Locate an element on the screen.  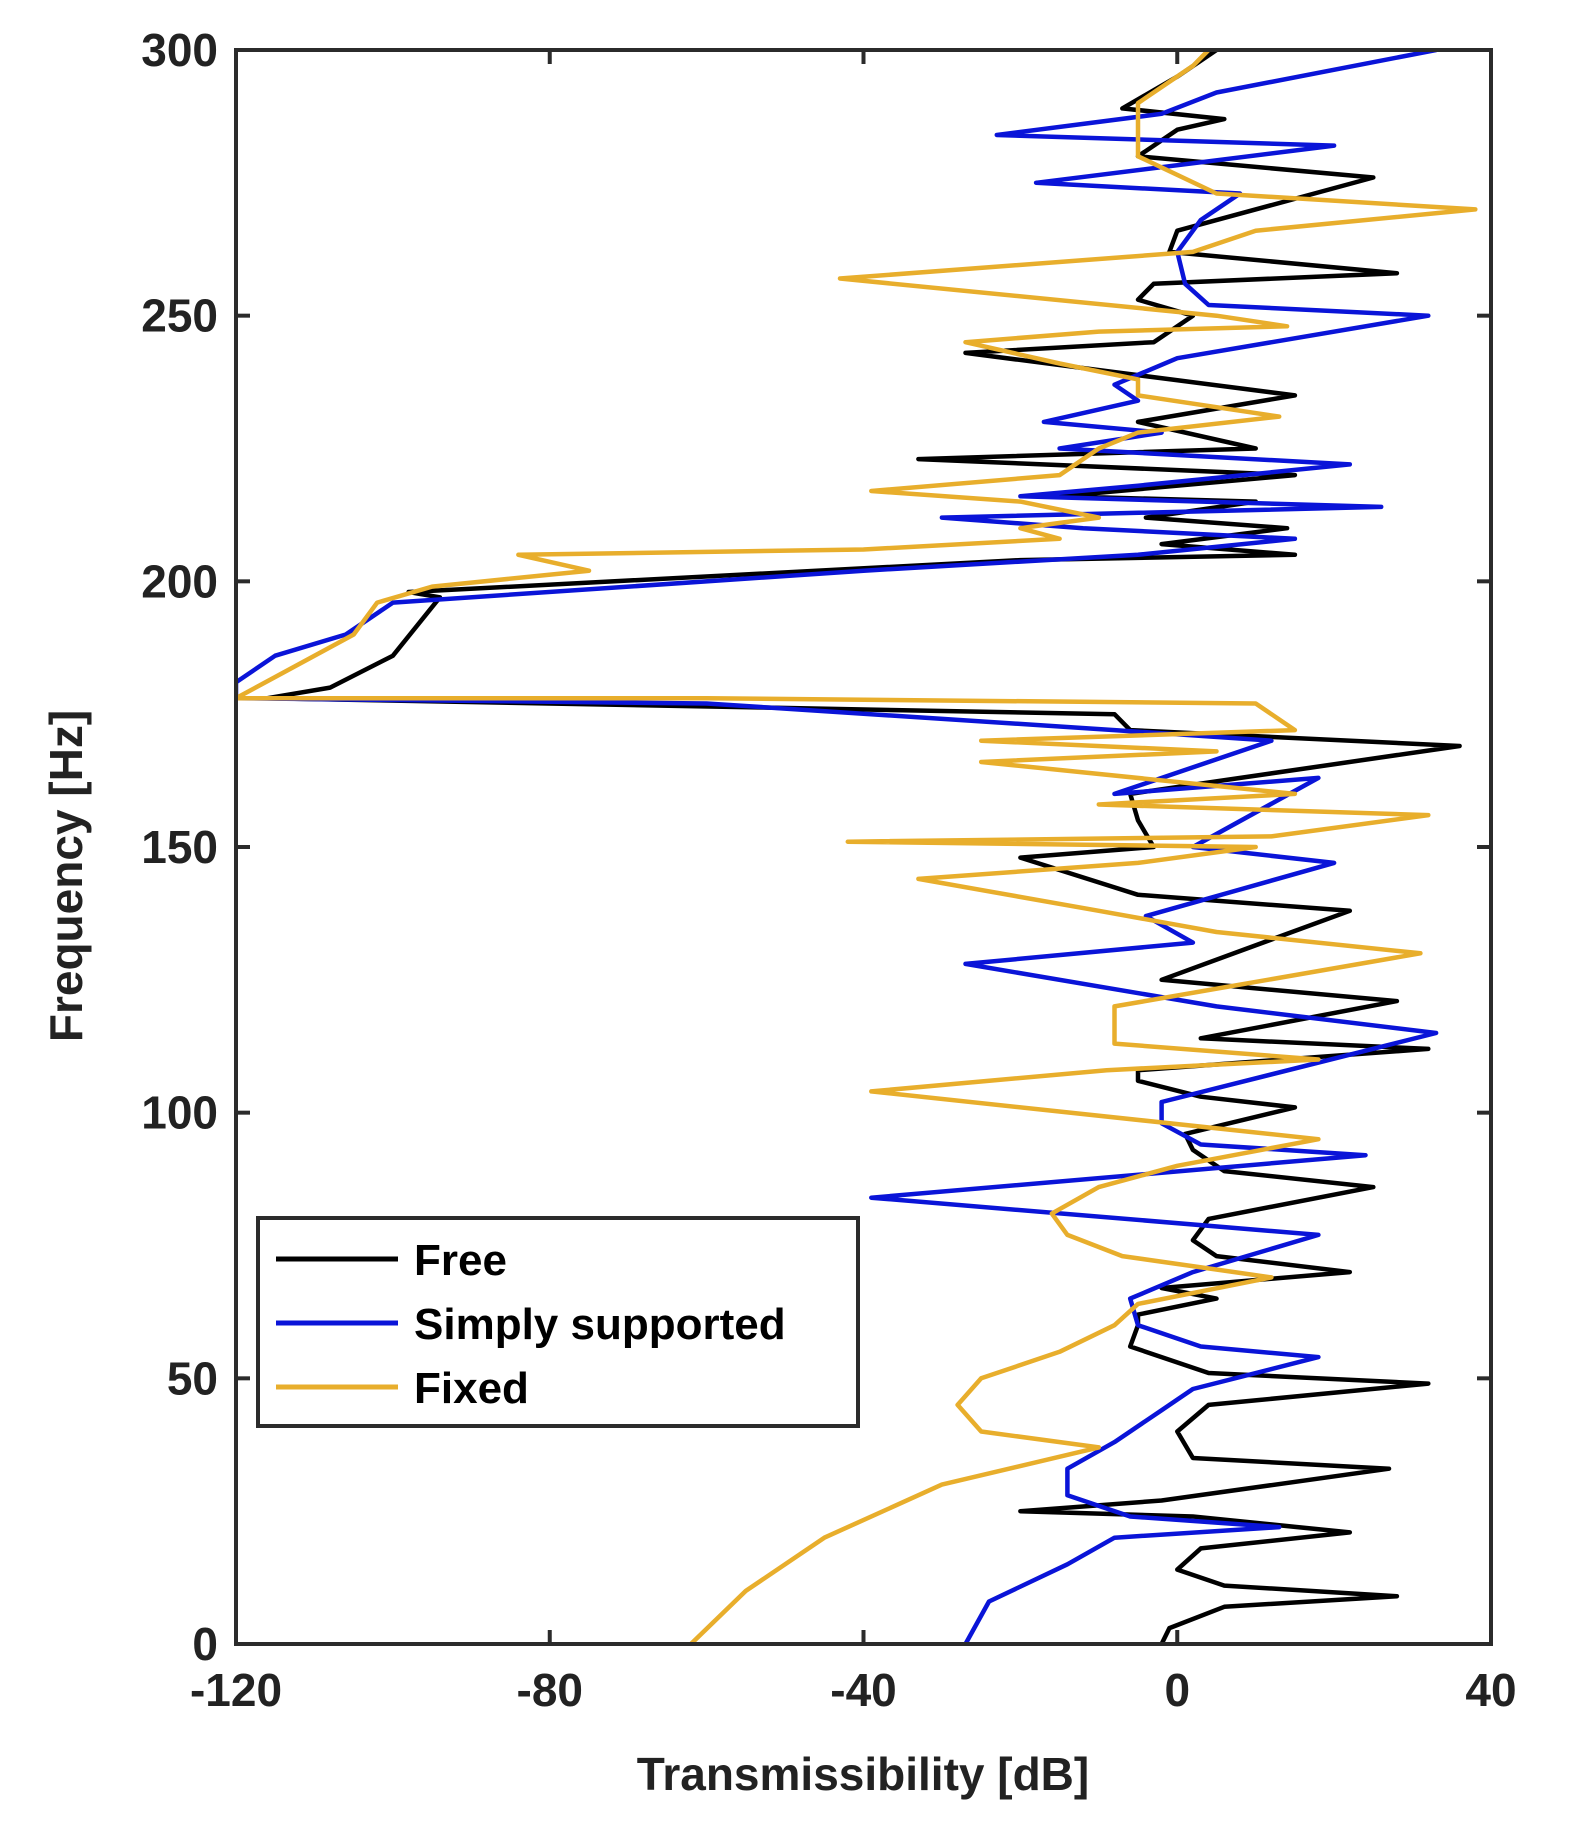
y-tick-label: 50 is located at coordinates (192, 1378).